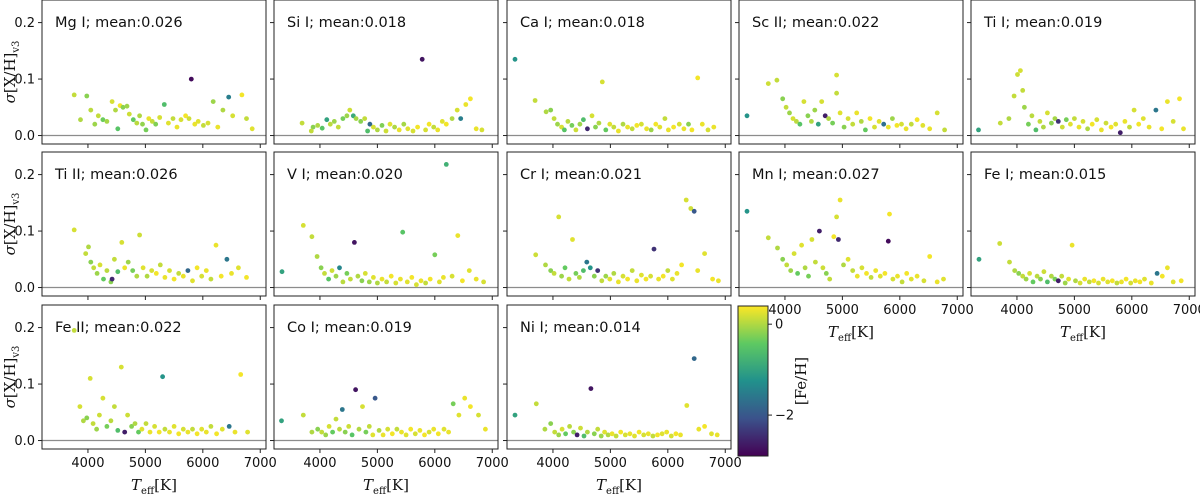 This screenshot has height=497, width=1200. What do you see at coordinates (725, 463) in the screenshot?
I see `x-tick-label: 7000` at bounding box center [725, 463].